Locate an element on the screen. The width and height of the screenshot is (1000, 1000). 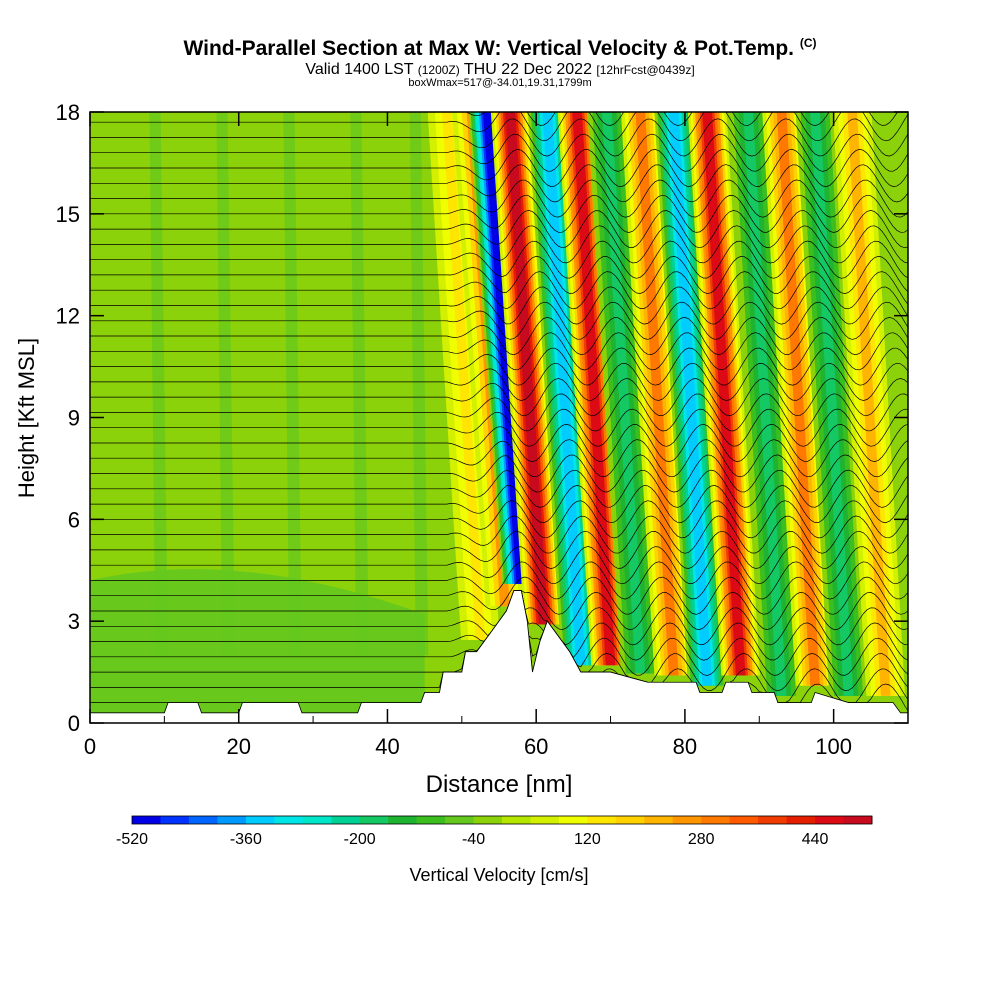
low-level-descent-region is located at coordinates (257, 646).